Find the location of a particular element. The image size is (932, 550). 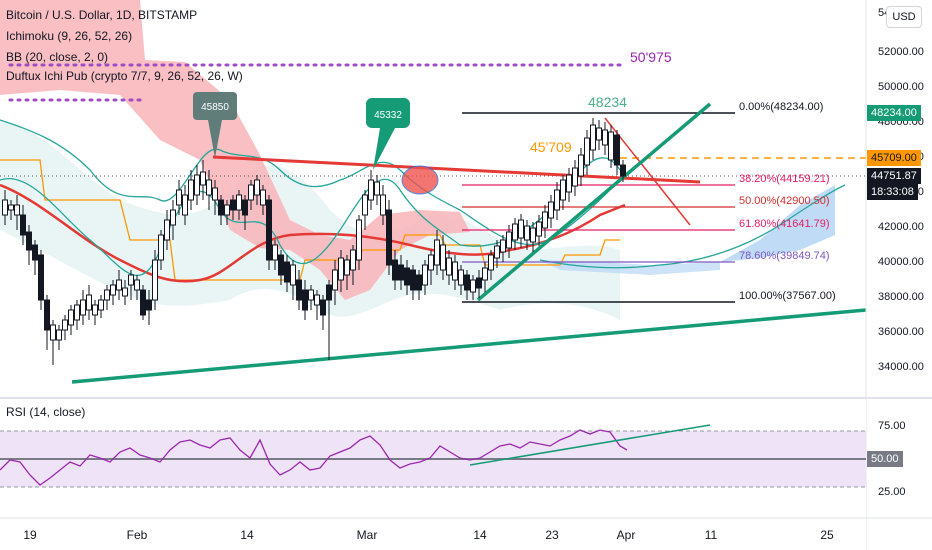

time-axis is located at coordinates (433, 534).